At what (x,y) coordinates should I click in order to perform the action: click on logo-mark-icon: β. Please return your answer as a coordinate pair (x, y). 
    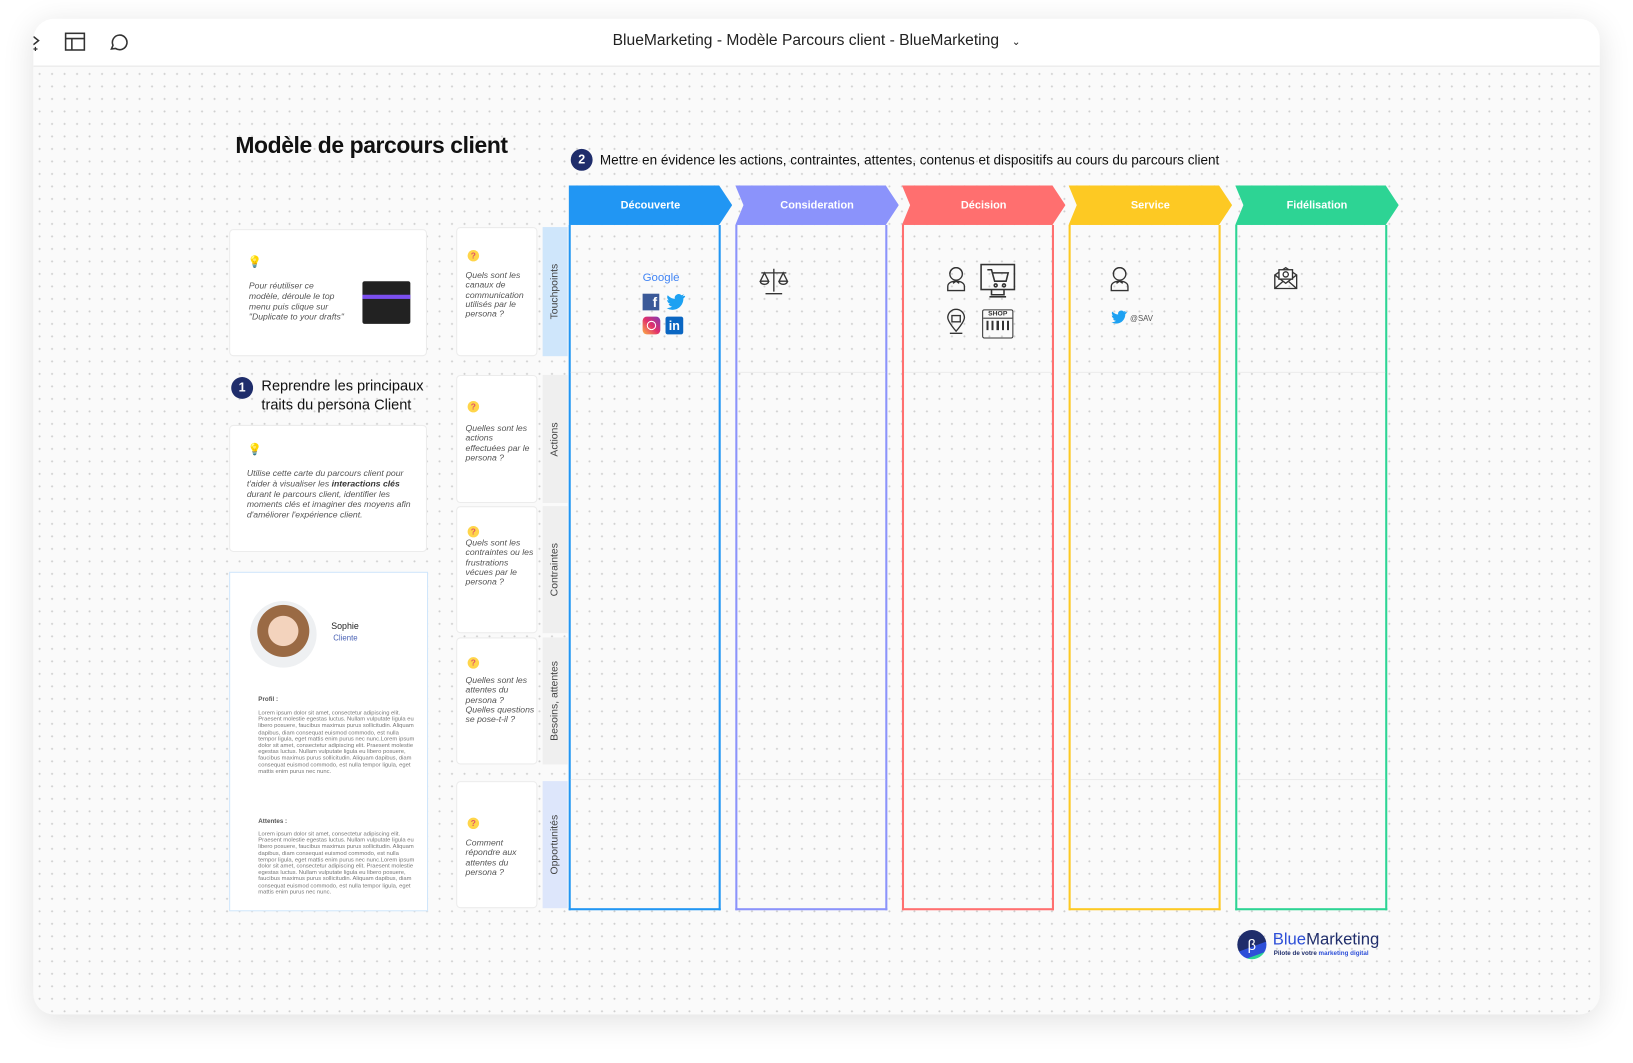
    Looking at the image, I should click on (1252, 945).